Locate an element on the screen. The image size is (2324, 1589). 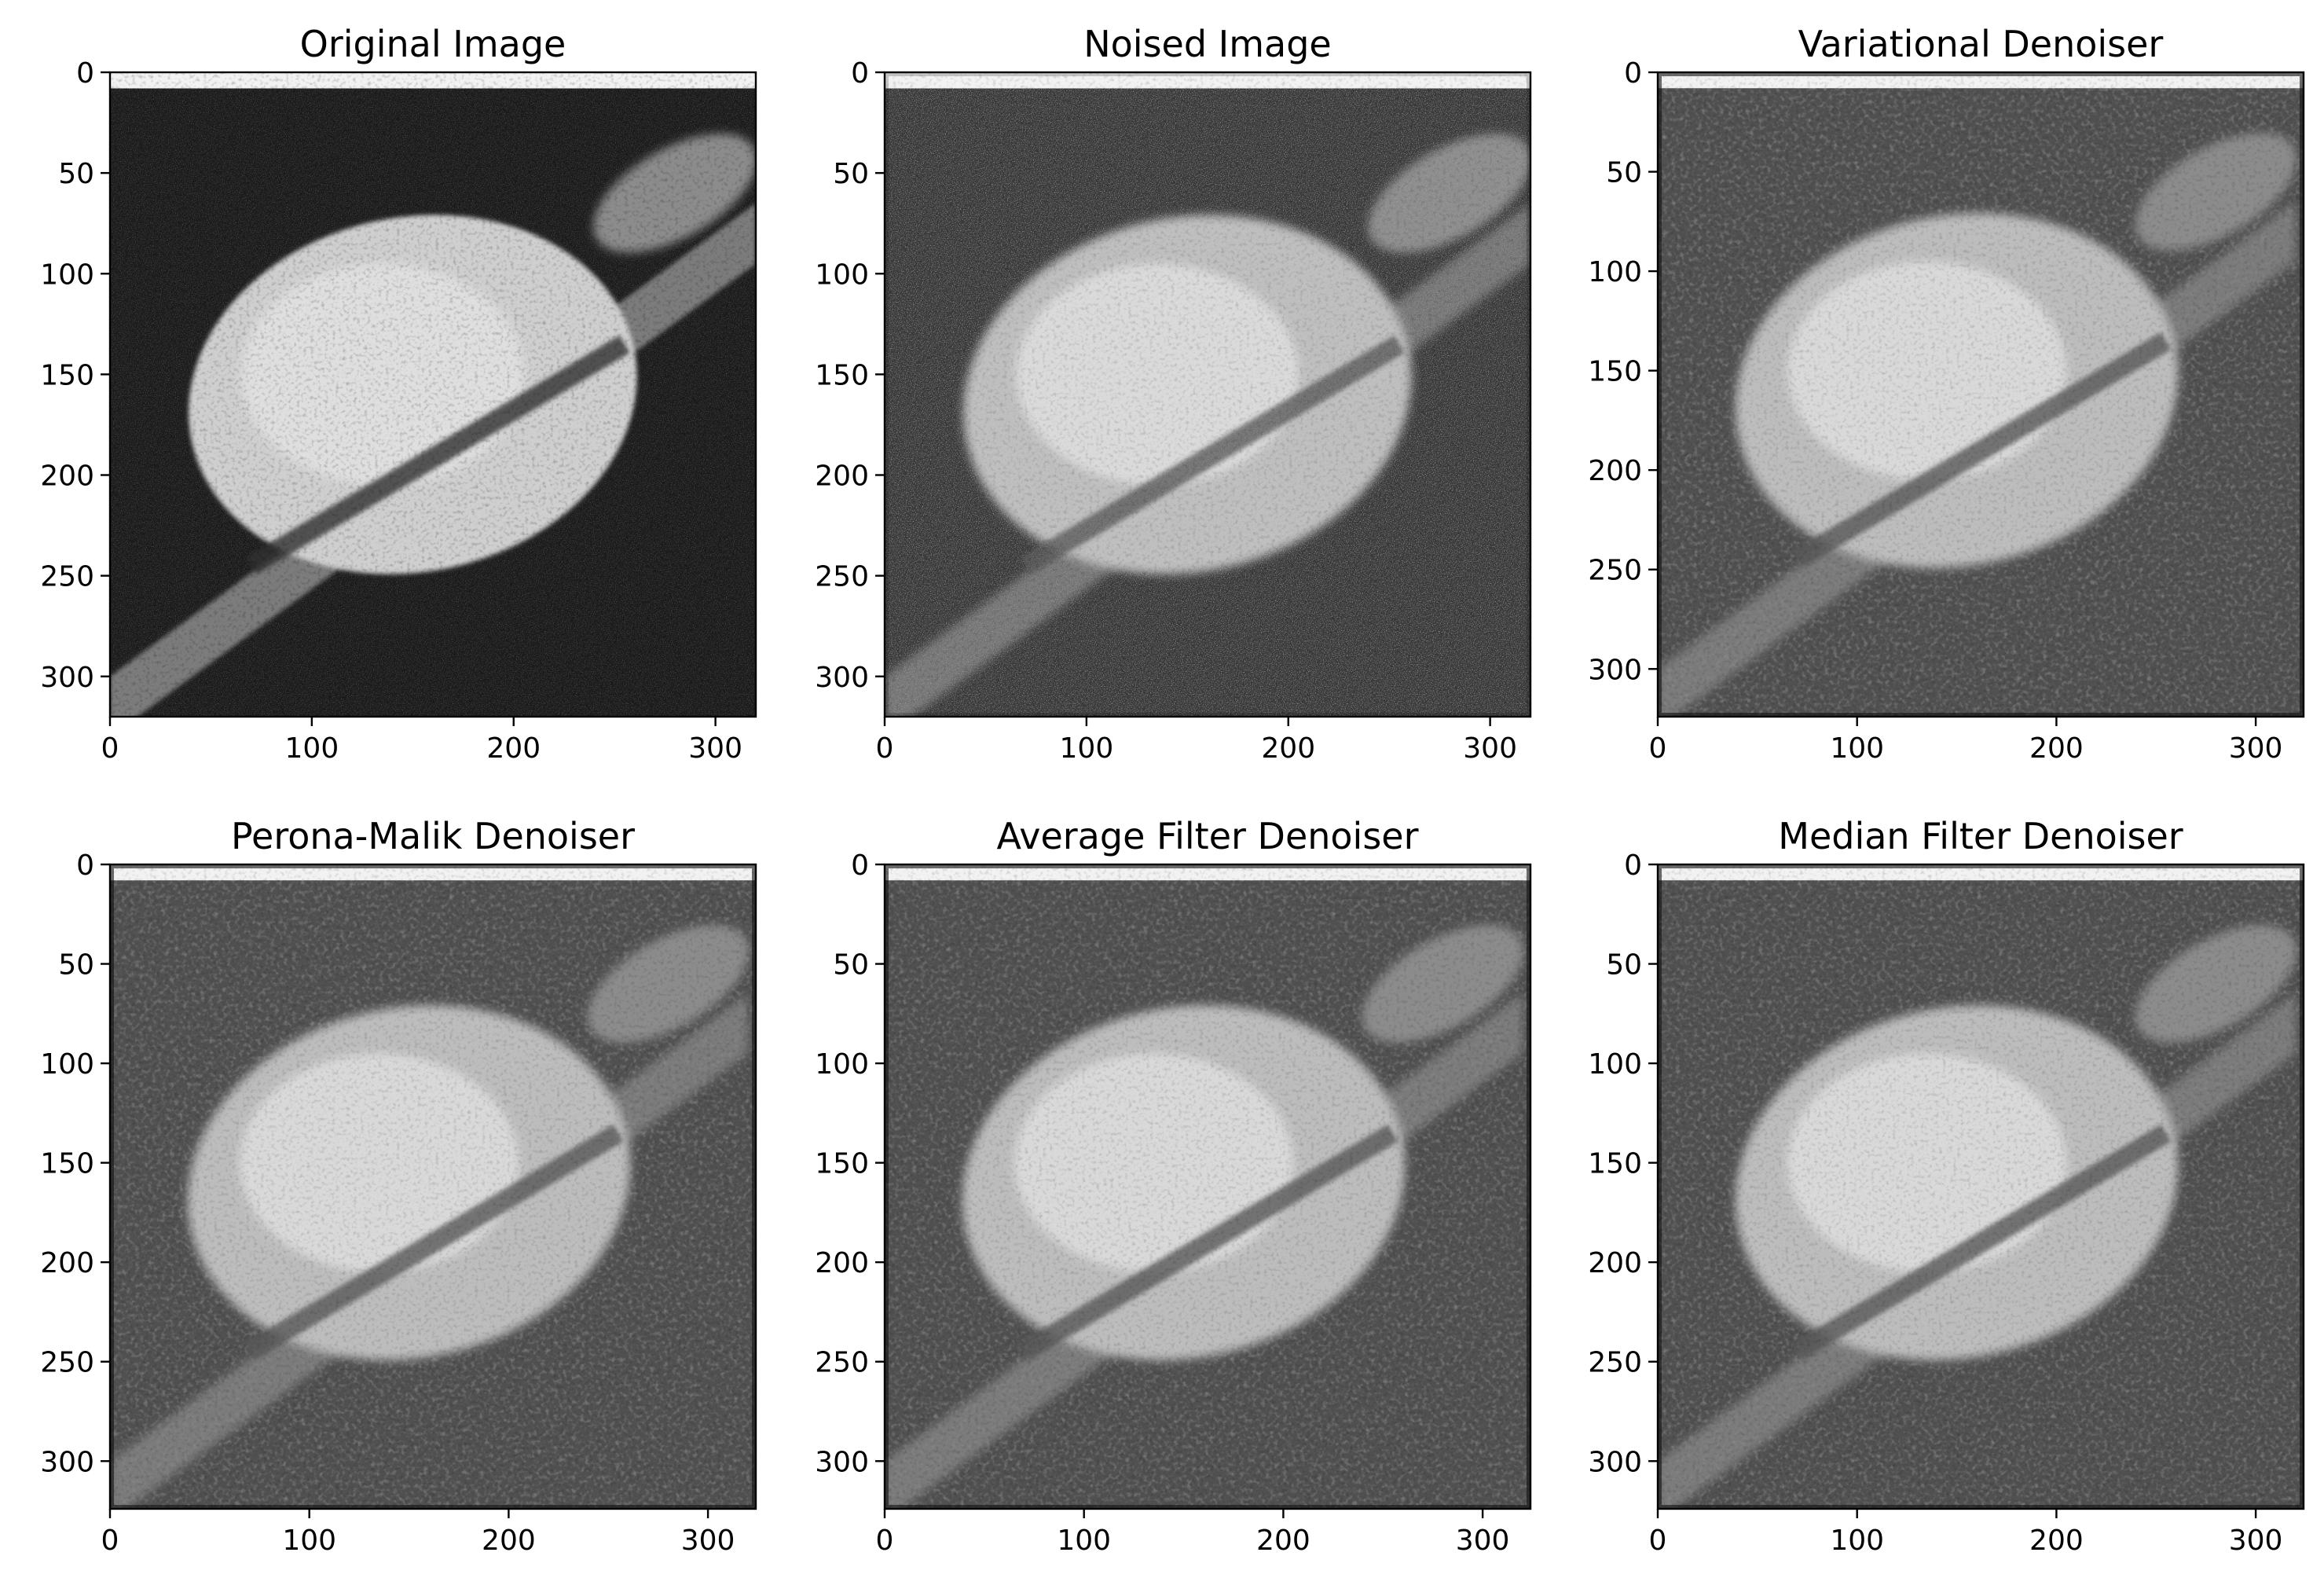
saturn-variational-image is located at coordinates (1981, 394).